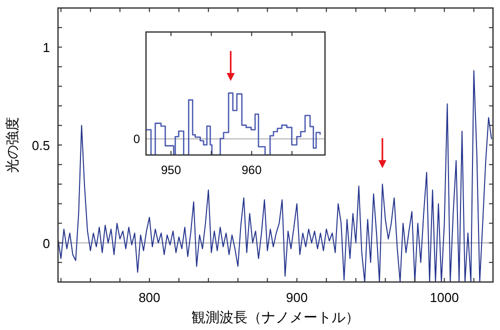 This screenshot has width=500, height=330. Describe the element at coordinates (444, 297) in the screenshot. I see `x-tick-label: 1000` at that location.